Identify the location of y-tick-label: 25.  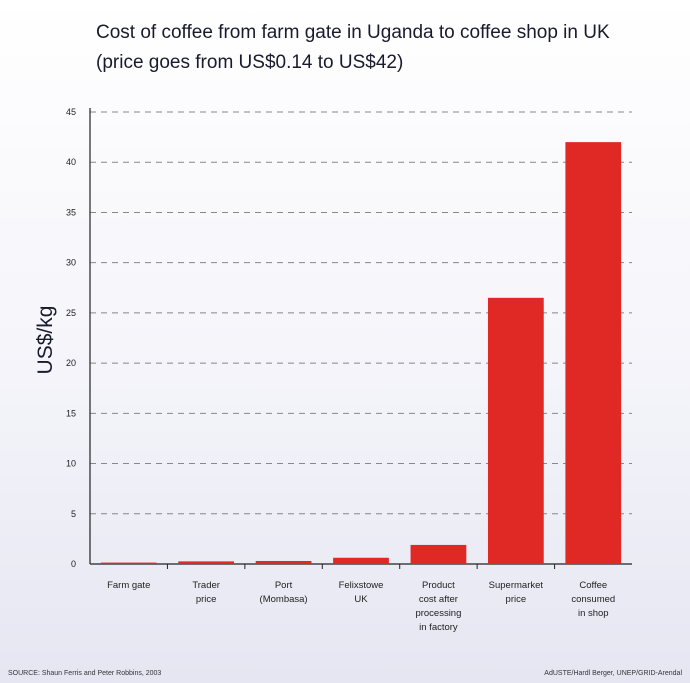
(71, 313).